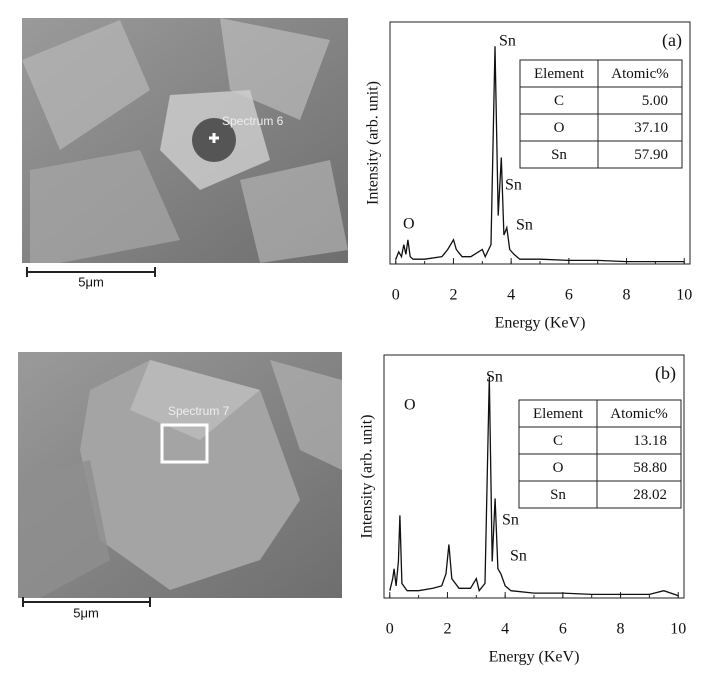  I want to click on panel-label: (b), so click(665, 373).